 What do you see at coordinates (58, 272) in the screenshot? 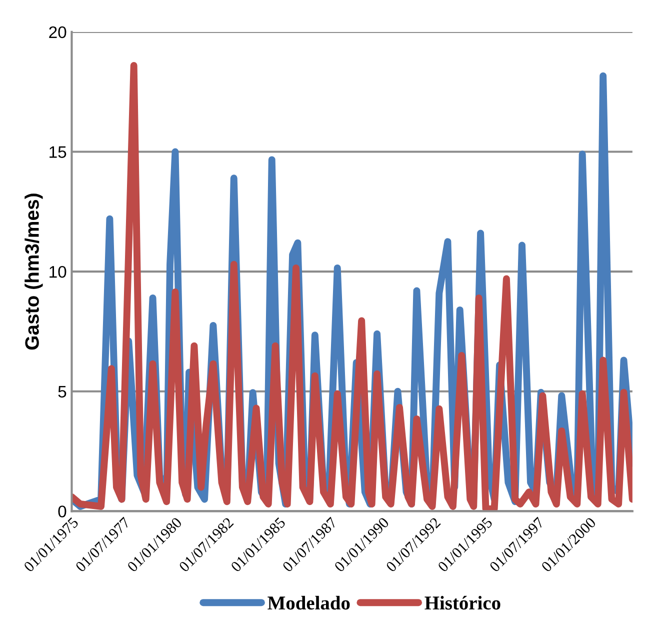
I see `y-tick-label: 10` at bounding box center [58, 272].